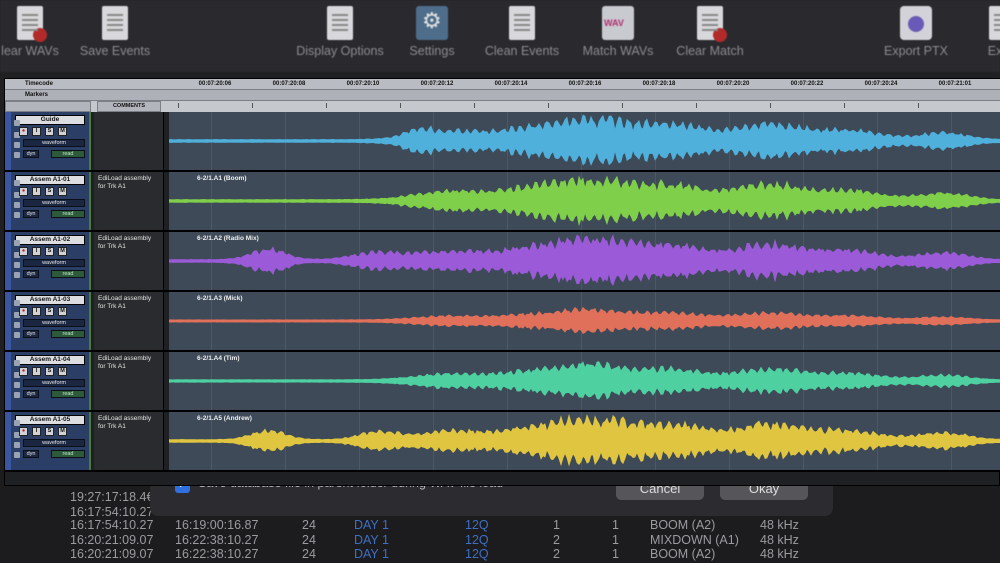 The height and width of the screenshot is (563, 1000). Describe the element at coordinates (50, 180) in the screenshot. I see `track-name-field: Assem A1-01` at that location.